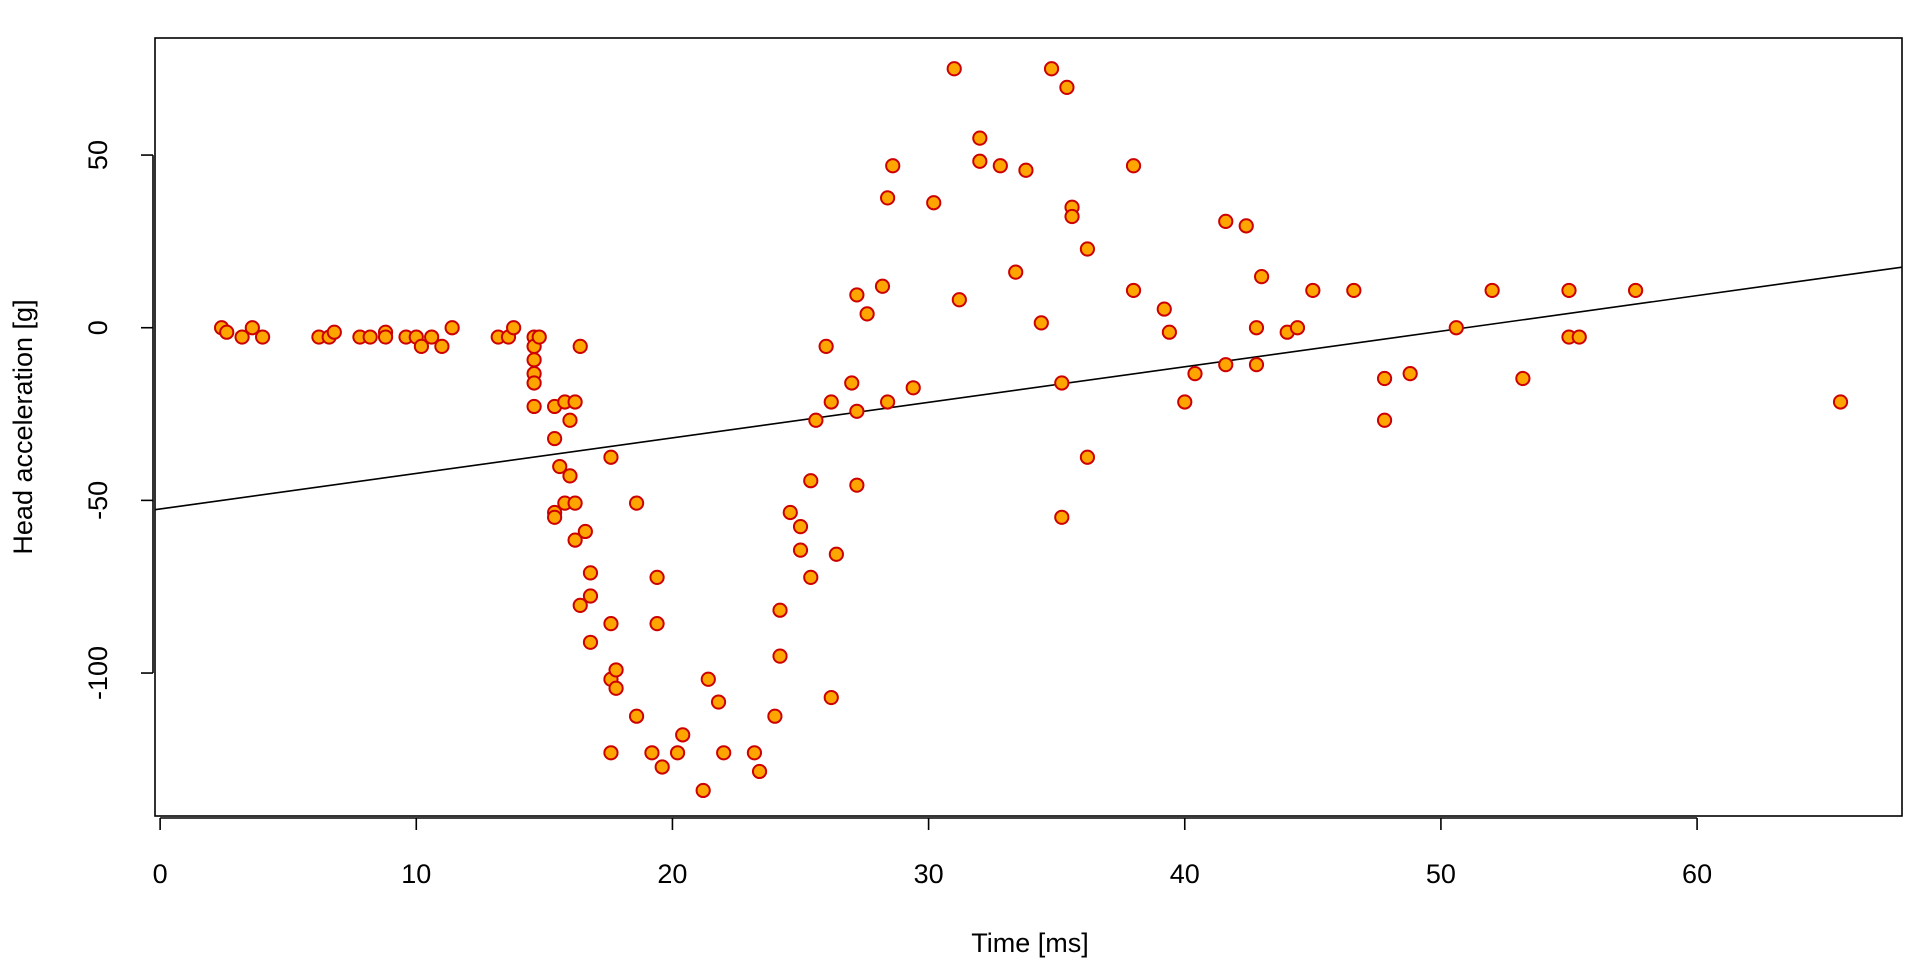 This screenshot has width=1920, height=960. Describe the element at coordinates (1441, 874) in the screenshot. I see `x-tick-label: 50` at that location.